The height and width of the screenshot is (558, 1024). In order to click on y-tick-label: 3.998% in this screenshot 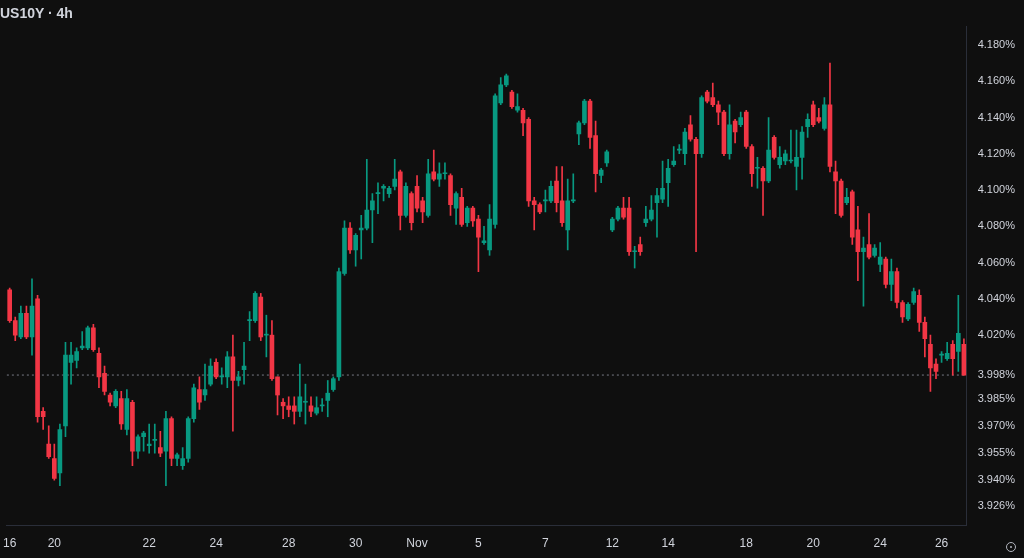, I will do `click(996, 374)`.